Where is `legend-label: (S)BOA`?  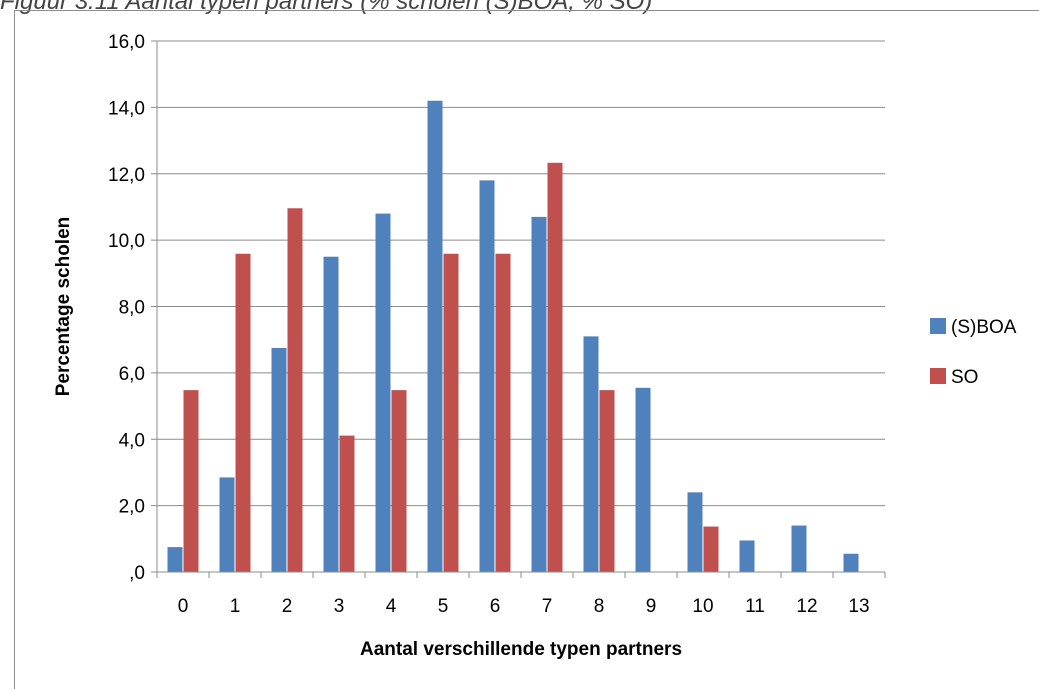
legend-label: (S)BOA is located at coordinates (984, 327).